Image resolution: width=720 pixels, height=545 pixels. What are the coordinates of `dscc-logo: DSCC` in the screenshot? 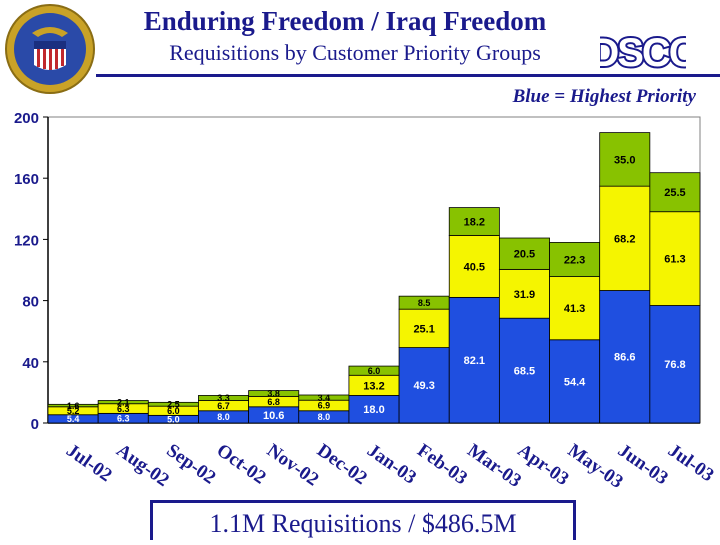 It's located at (643, 51).